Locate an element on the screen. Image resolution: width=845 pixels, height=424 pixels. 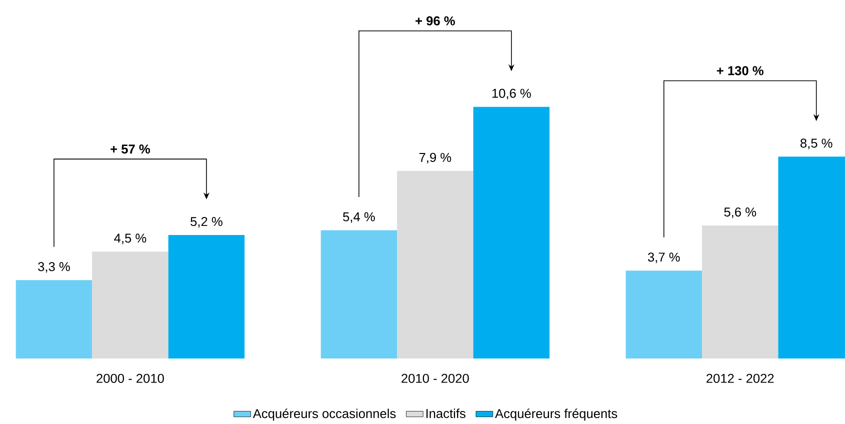
data-label: 7,9 % is located at coordinates (435, 158).